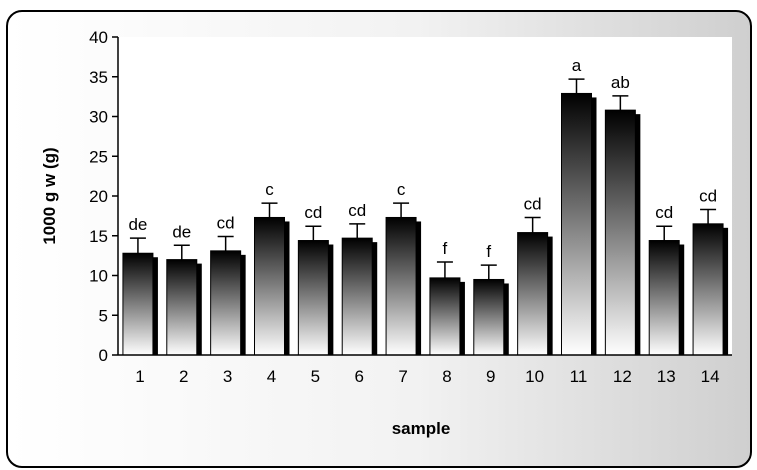 The image size is (757, 470). I want to click on x-tick-label: 7, so click(402, 376).